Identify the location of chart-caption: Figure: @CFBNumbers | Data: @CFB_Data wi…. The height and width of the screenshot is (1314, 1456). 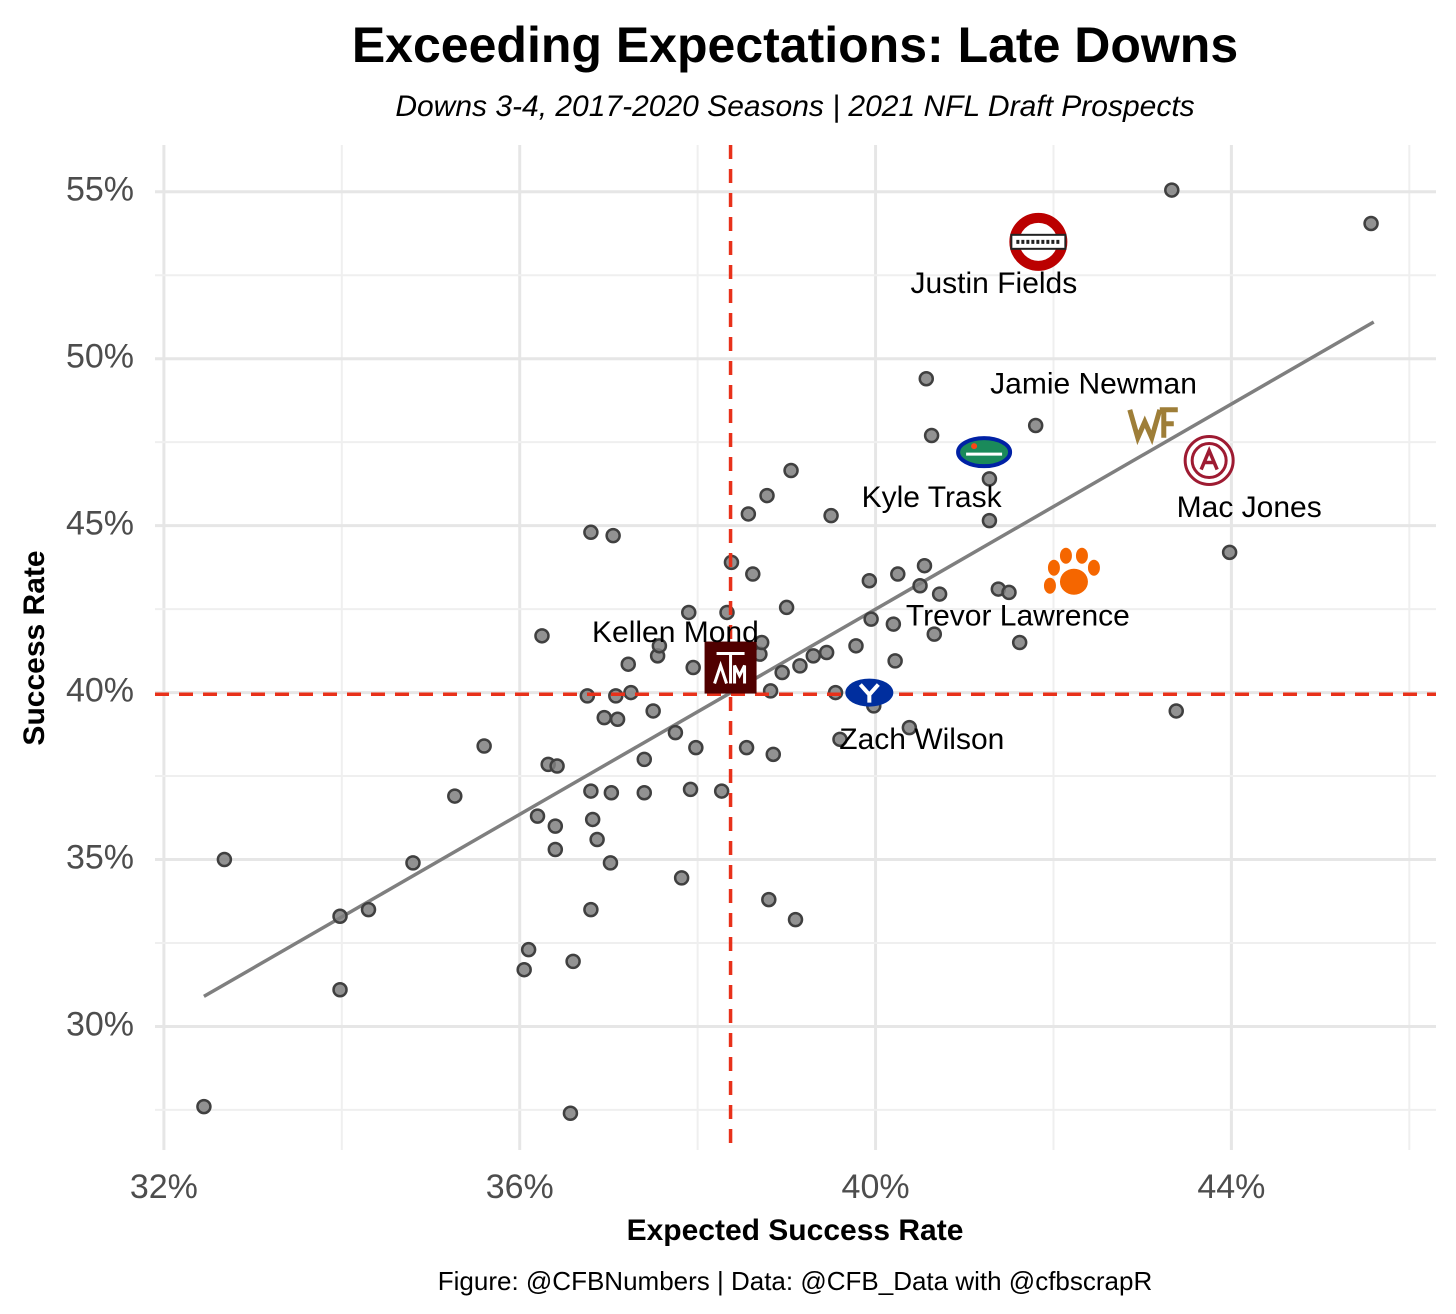
(795, 1281).